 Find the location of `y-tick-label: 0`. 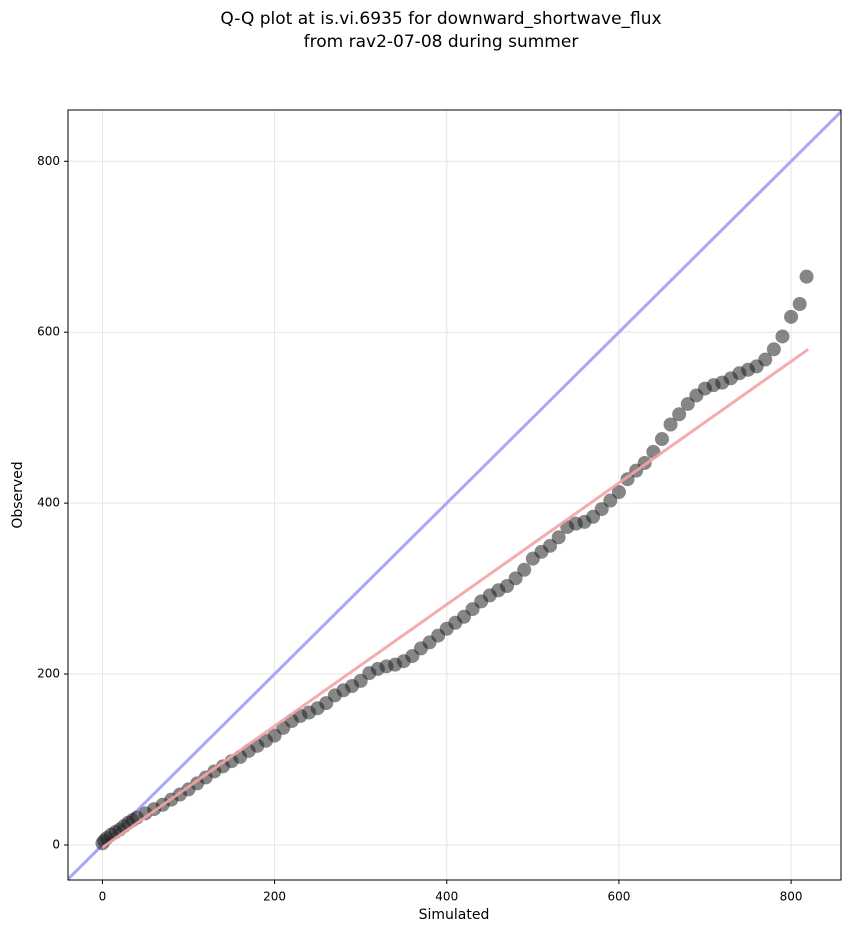

y-tick-label: 0 is located at coordinates (56, 844).